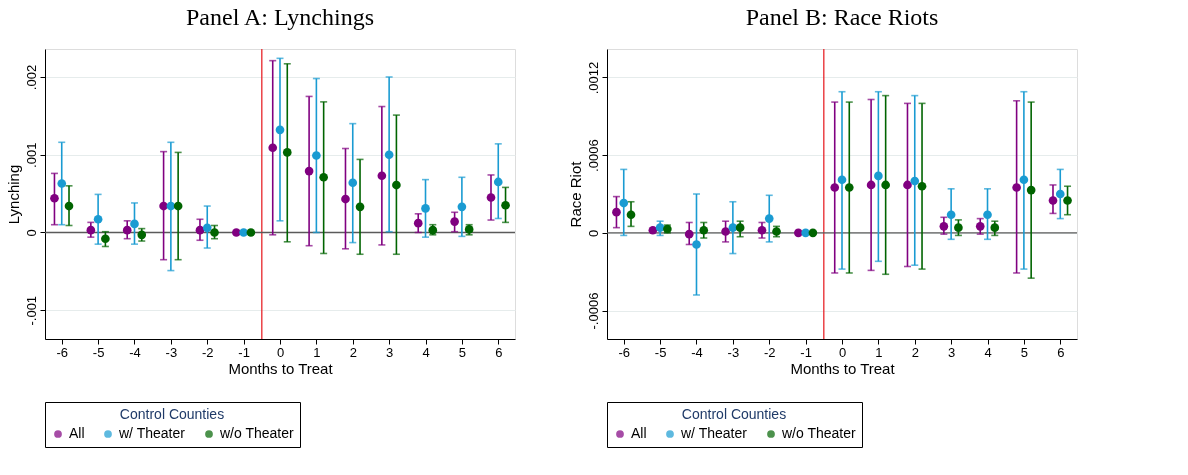 The image size is (1188, 475). I want to click on x-tick-label: 6, so click(1061, 352).